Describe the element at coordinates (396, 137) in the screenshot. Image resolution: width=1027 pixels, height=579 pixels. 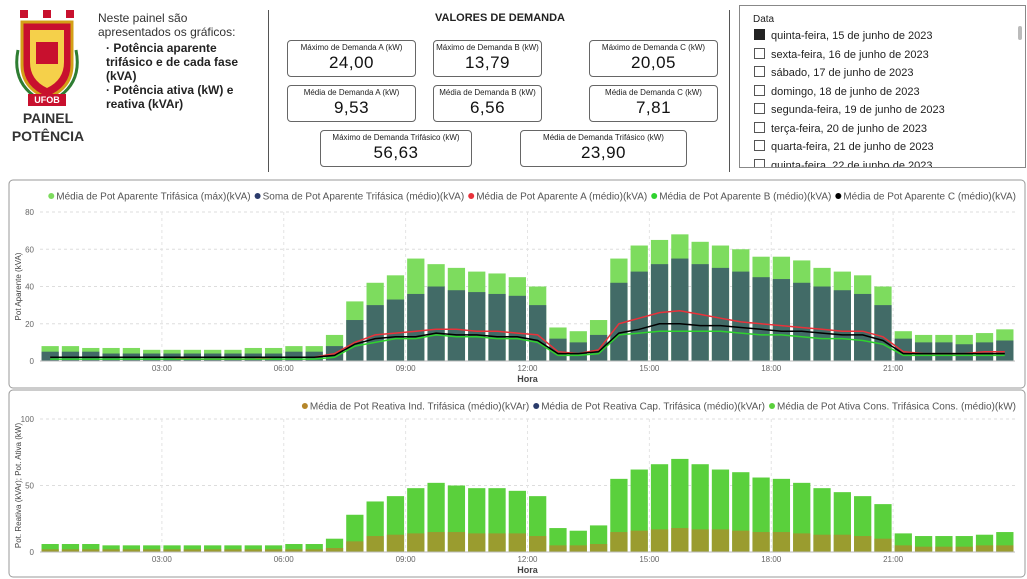
I see `kpi-label: Máximo de Demanda Trifásico (kW)` at that location.